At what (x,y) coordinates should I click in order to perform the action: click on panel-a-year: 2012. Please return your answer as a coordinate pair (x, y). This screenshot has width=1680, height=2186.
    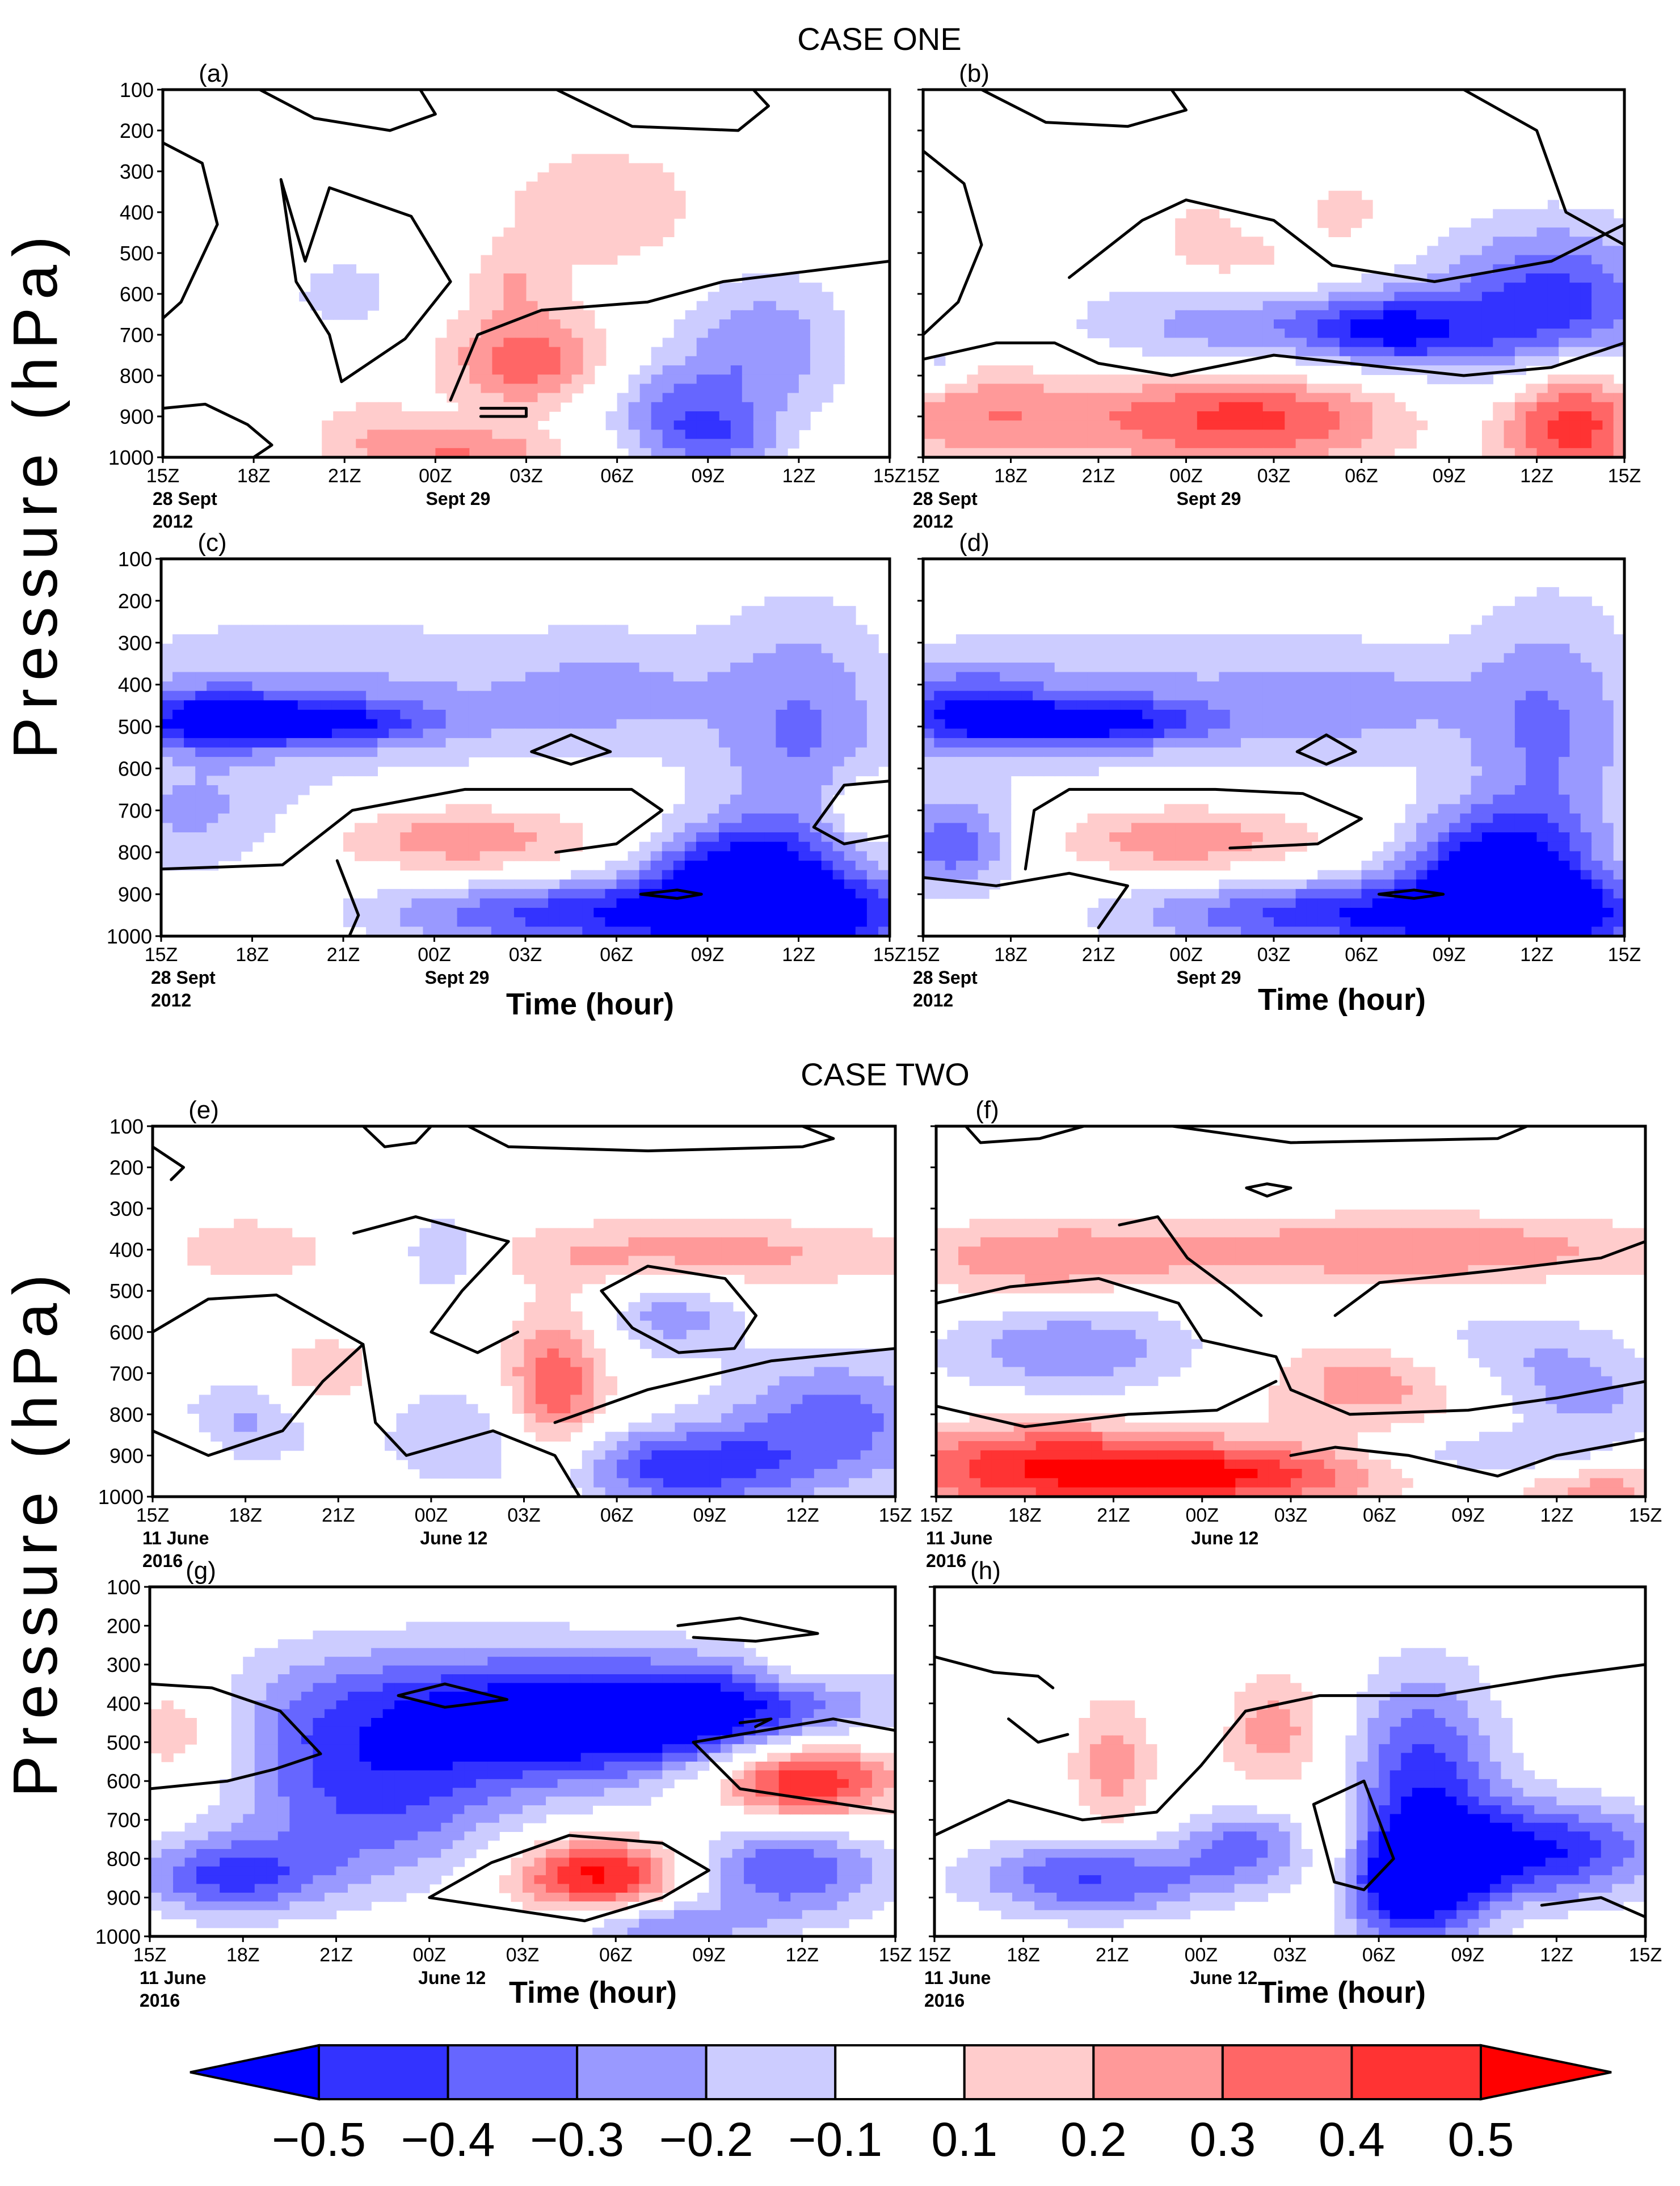
    Looking at the image, I should click on (173, 521).